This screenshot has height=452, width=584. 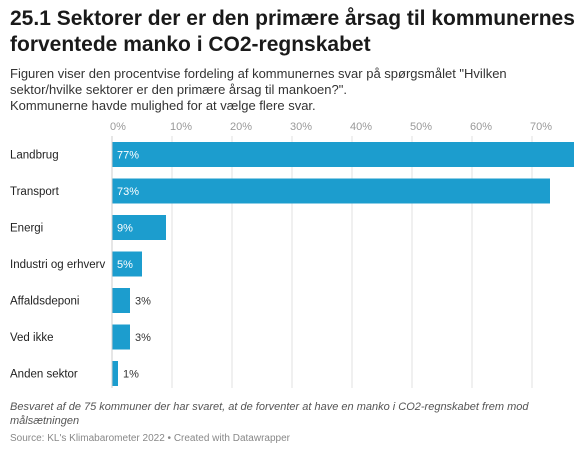 I want to click on category-label: Energi, so click(x=26, y=229).